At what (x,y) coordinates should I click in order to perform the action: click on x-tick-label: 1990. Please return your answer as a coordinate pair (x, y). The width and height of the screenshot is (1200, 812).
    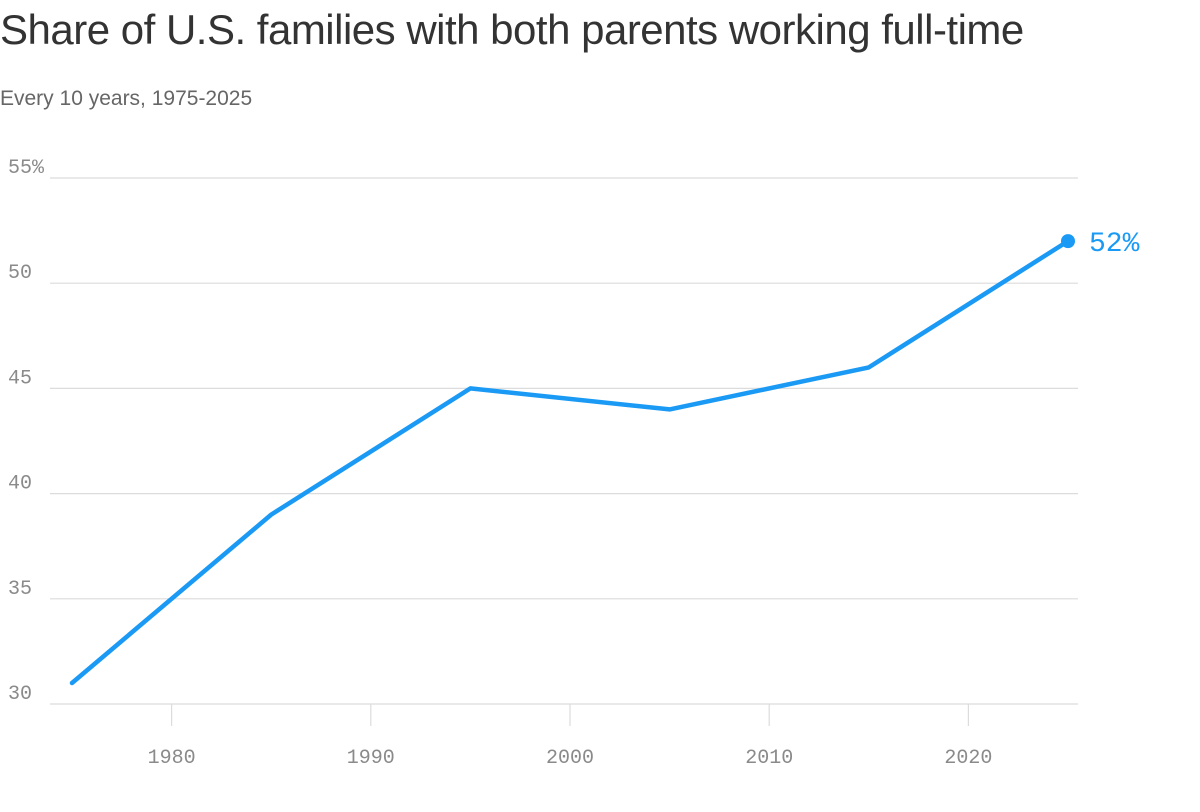
    Looking at the image, I should click on (371, 758).